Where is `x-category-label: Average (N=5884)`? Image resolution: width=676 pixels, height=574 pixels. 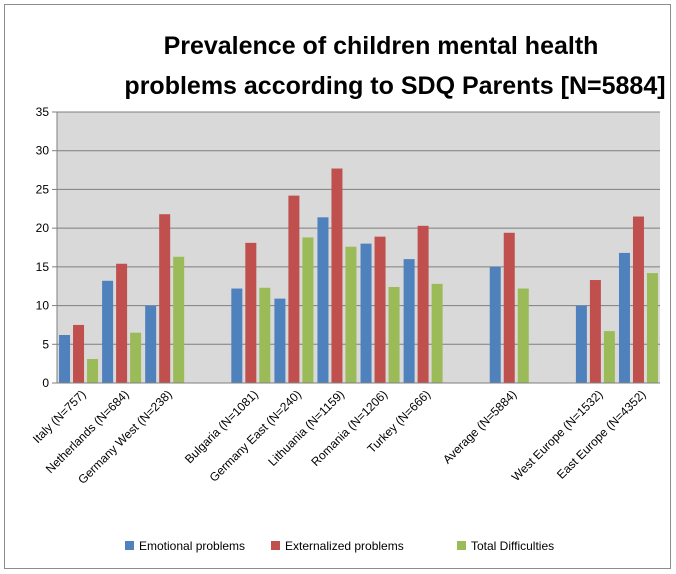 x-category-label: Average (N=5884) is located at coordinates (479, 426).